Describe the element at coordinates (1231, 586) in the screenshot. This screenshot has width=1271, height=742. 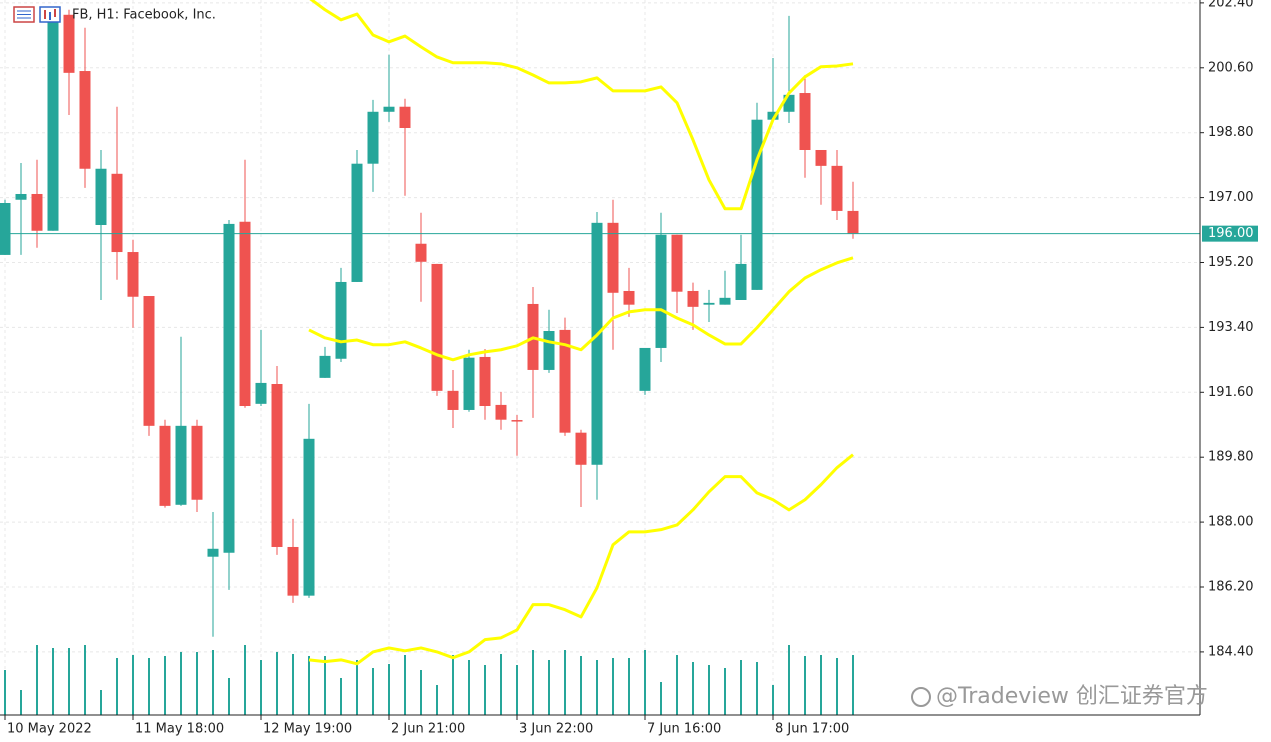
I see `y-tick-label: 186.20` at that location.